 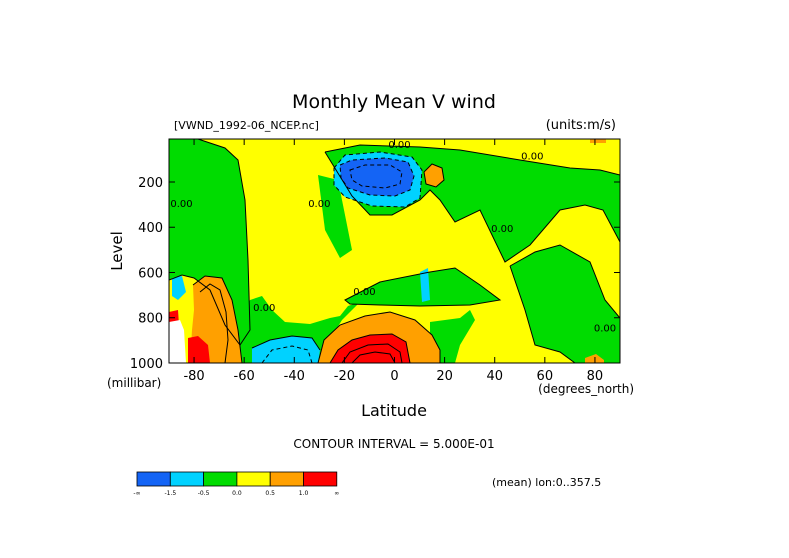 What do you see at coordinates (270, 493) in the screenshot?
I see `colorbar-label: 0.5` at bounding box center [270, 493].